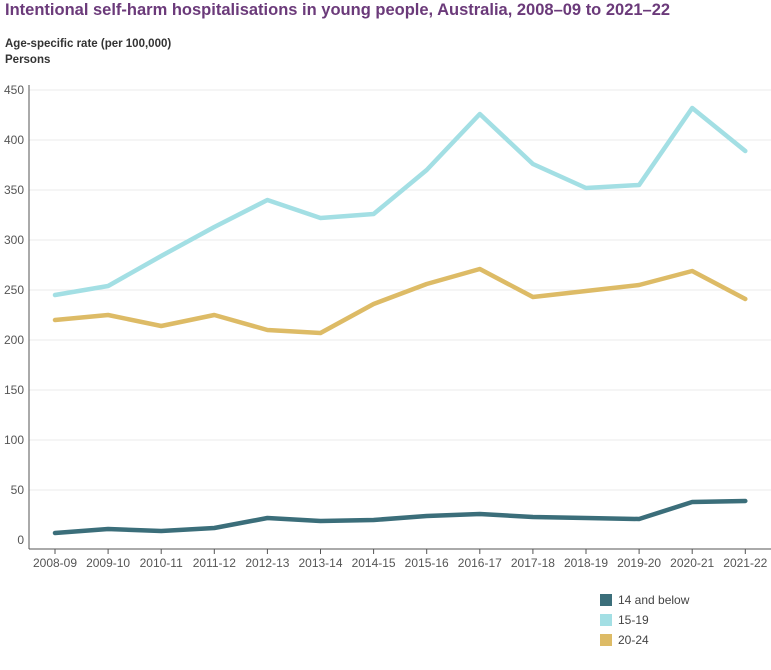  I want to click on y-tick-label: 0, so click(20, 540).